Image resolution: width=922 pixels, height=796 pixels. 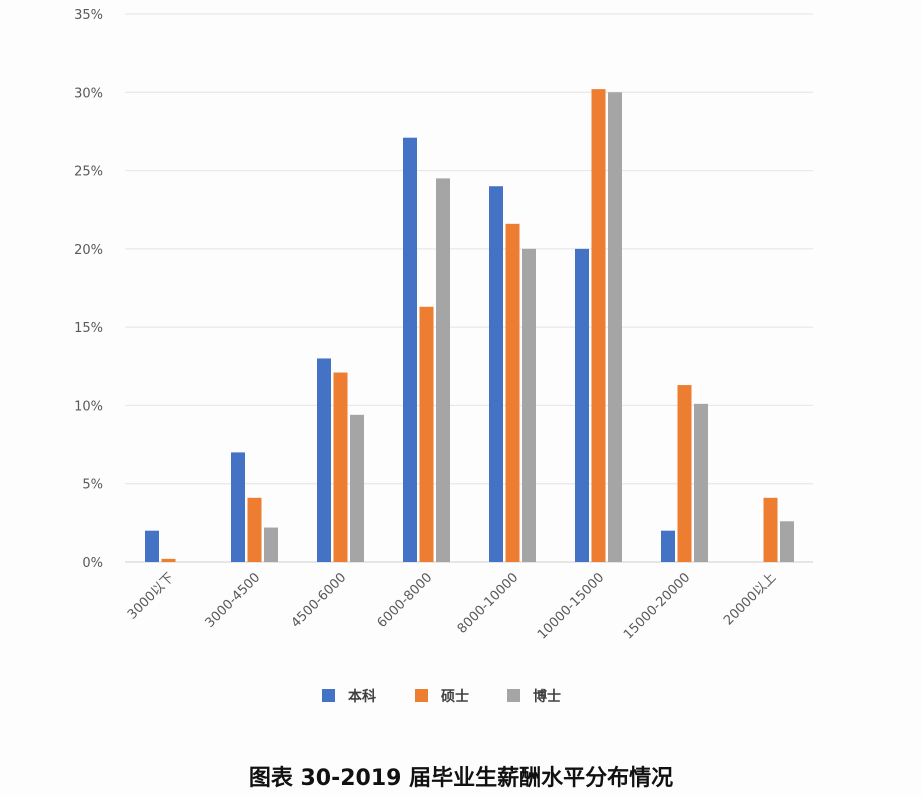 I want to click on chart-title: 图表 30-2019 届毕业生薪酬水平分布情况, so click(x=461, y=778).